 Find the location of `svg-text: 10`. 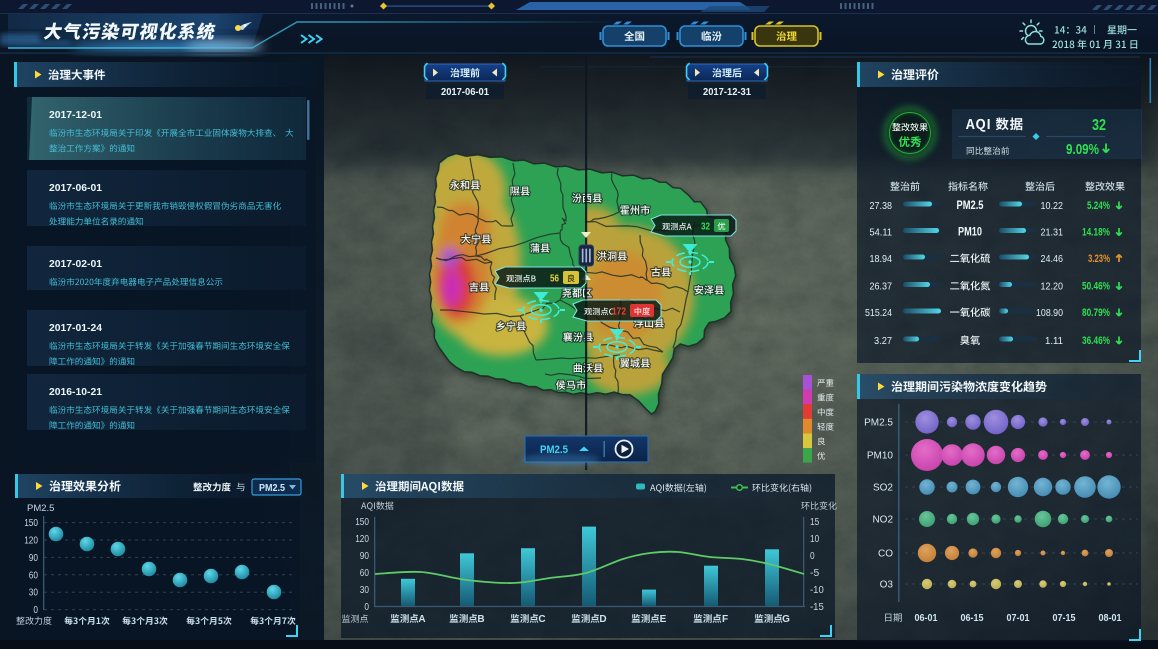

svg-text: 10 is located at coordinates (815, 539).